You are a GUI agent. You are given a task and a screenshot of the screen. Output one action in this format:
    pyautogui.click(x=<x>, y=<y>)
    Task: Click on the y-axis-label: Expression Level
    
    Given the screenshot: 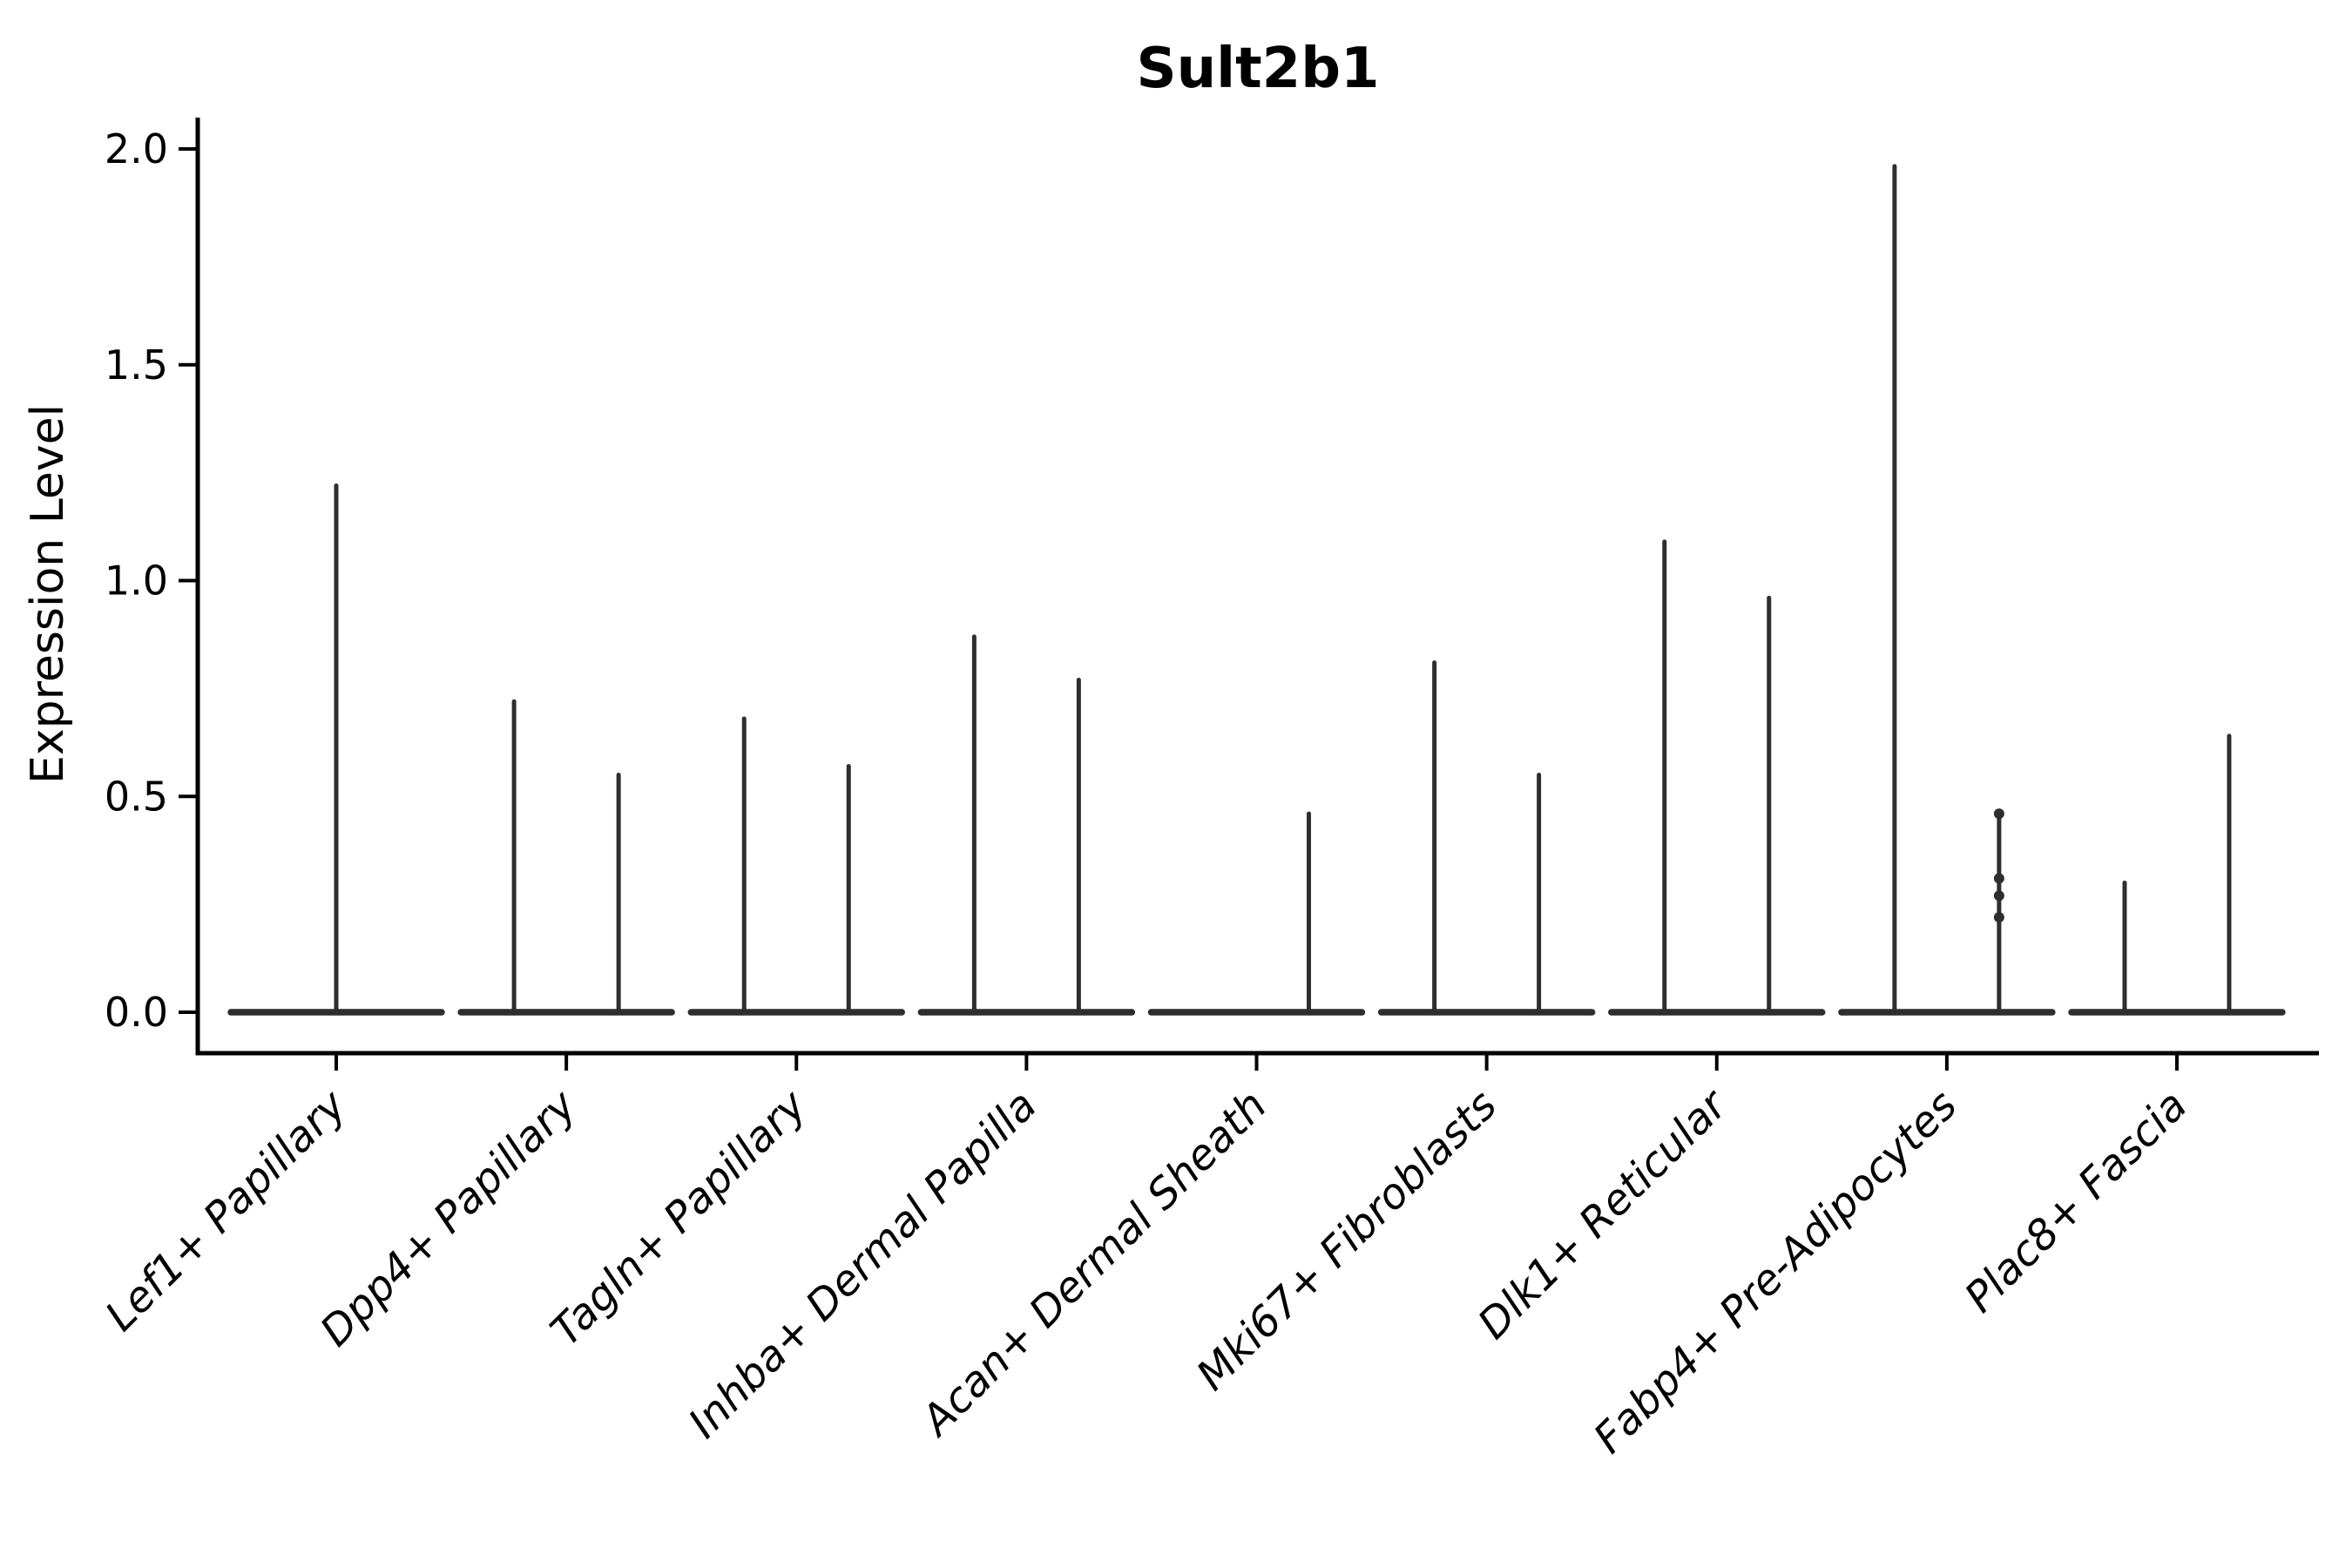 What is the action you would take?
    pyautogui.click(x=48, y=594)
    